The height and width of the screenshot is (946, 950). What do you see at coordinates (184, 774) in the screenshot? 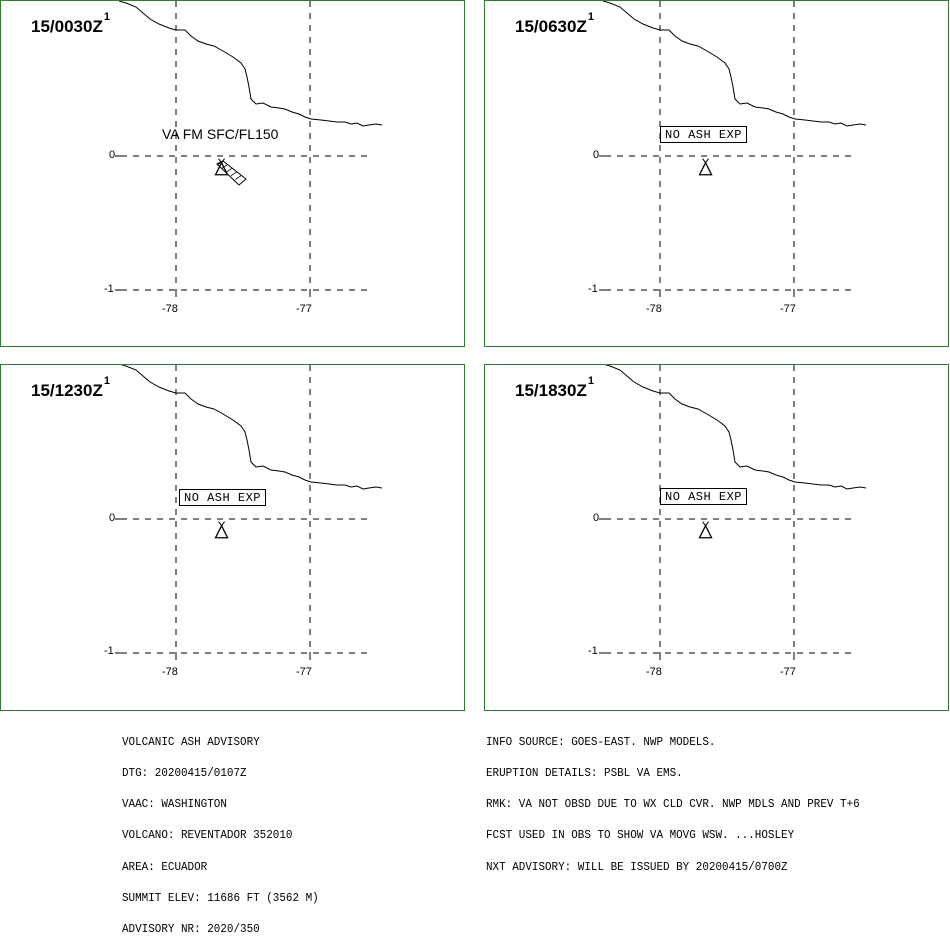
I see `advisory-dtg: DTG: 20200415/0107Z` at bounding box center [184, 774].